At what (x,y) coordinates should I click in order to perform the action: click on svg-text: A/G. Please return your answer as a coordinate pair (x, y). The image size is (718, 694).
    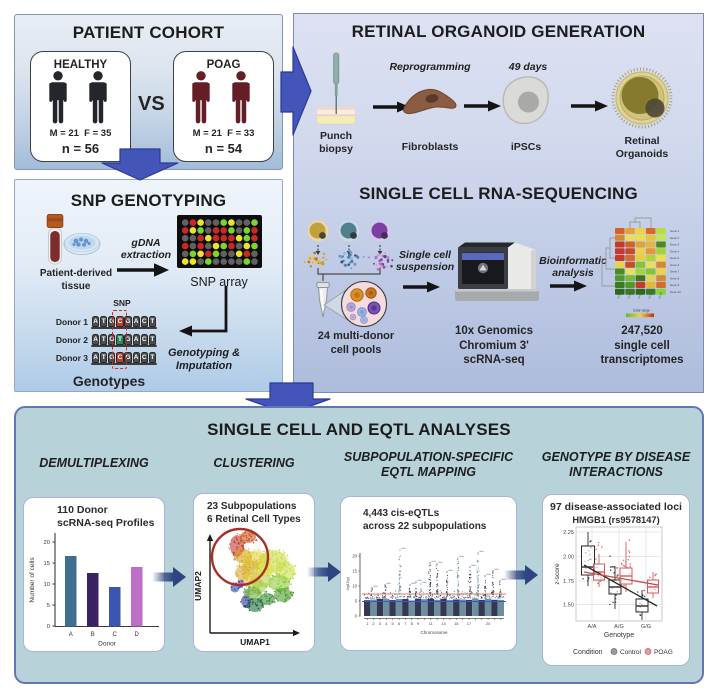
    Looking at the image, I should click on (619, 627).